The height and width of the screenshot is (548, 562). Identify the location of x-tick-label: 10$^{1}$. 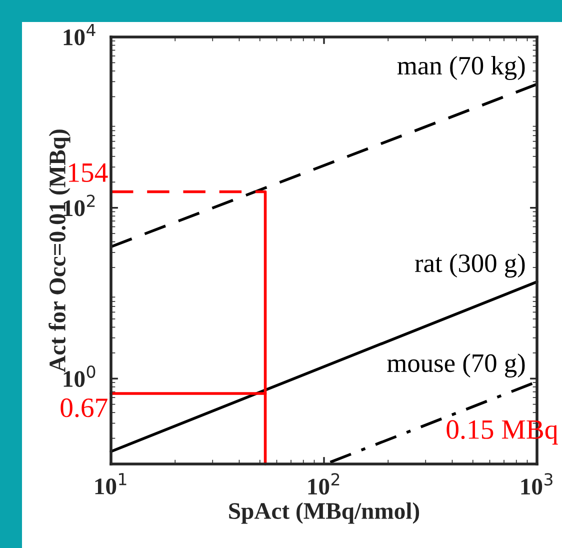
(110, 483).